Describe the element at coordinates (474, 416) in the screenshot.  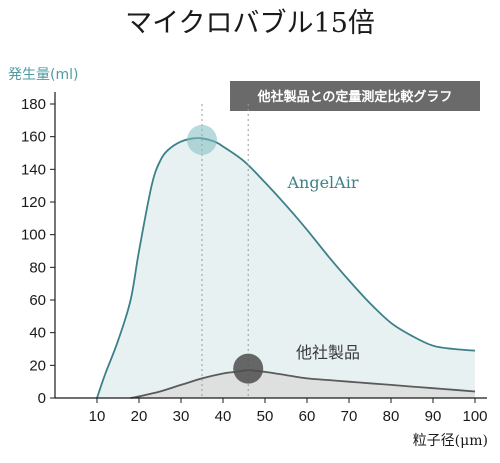
I see `x-tick-label: 100` at that location.